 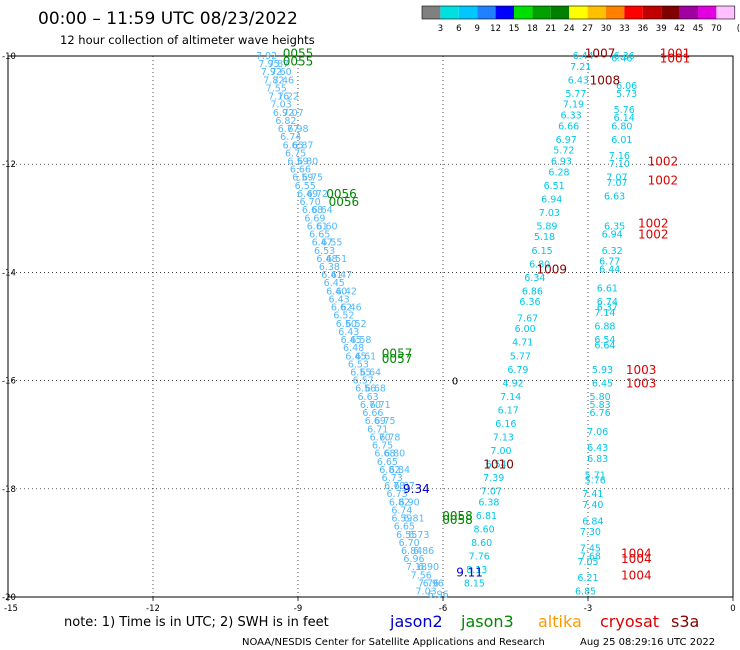 What do you see at coordinates (590, 556) in the screenshot?
I see `swh-value-label: 7.68` at bounding box center [590, 556].